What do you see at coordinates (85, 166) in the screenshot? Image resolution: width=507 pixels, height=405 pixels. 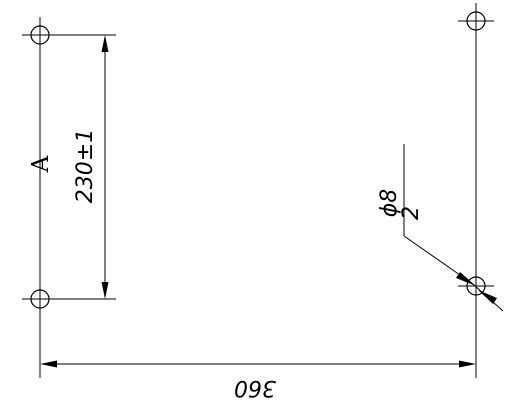 I see `height-dimension-text: 230±1` at bounding box center [85, 166].